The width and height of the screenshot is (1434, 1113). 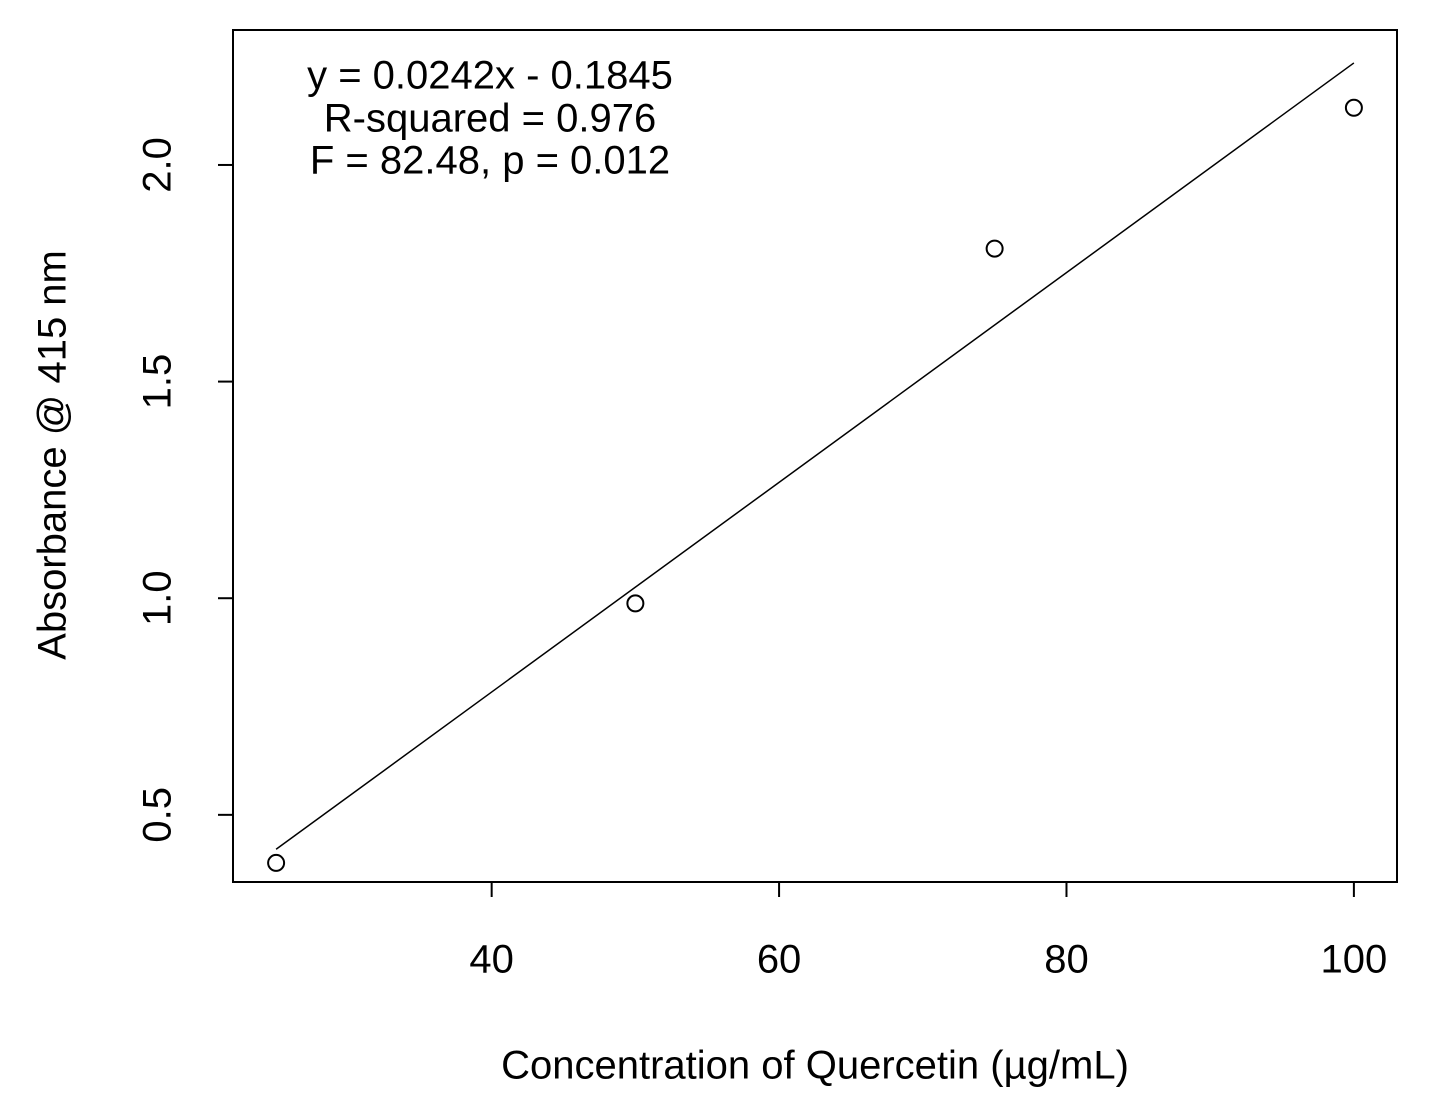 What do you see at coordinates (1354, 960) in the screenshot?
I see `x-tick-label: 100` at bounding box center [1354, 960].